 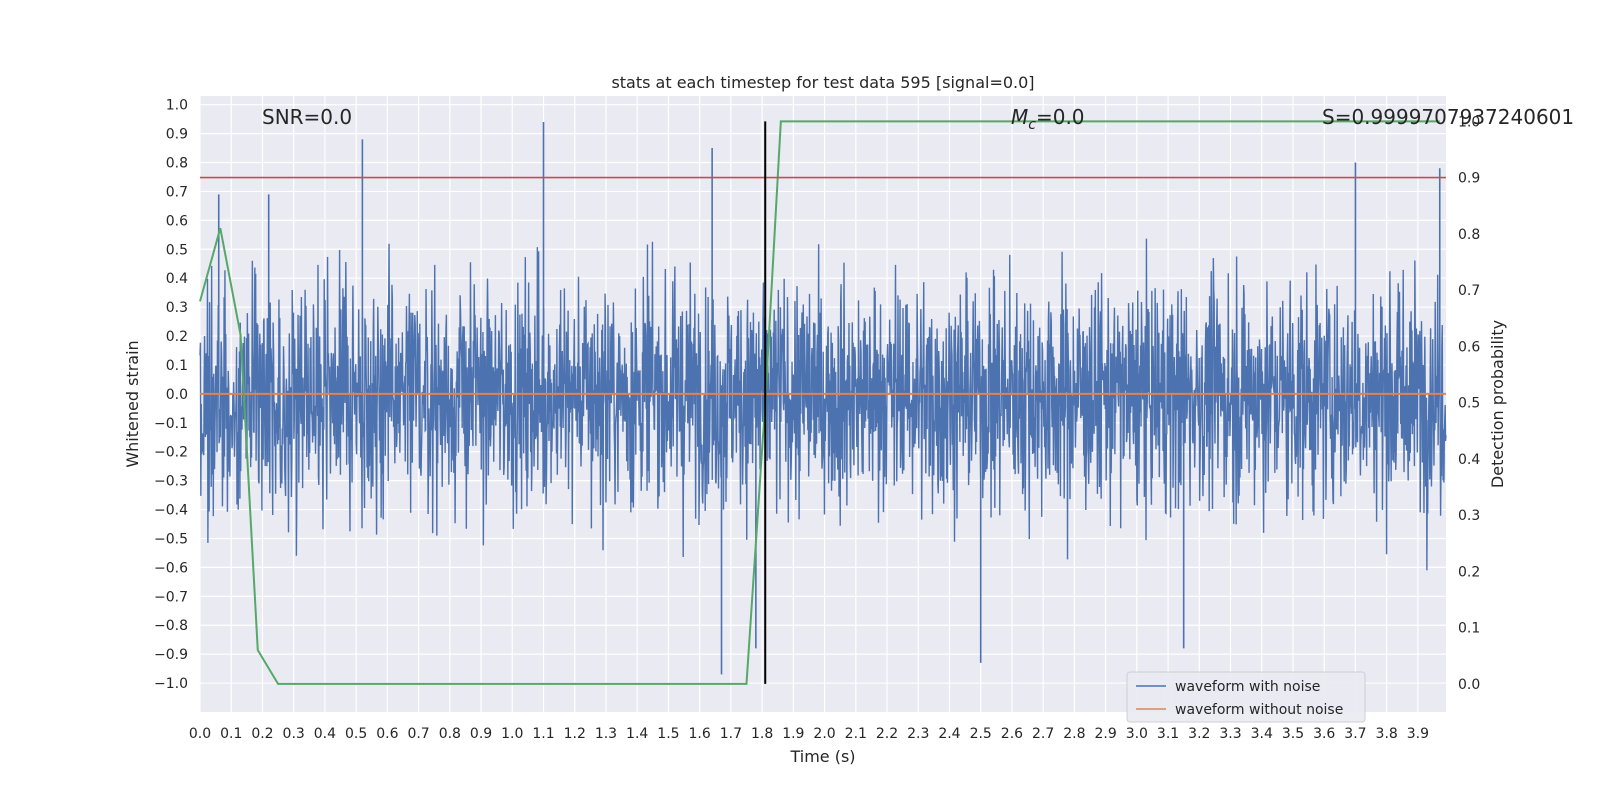 I want to click on x-tick-label: 0.8, so click(x=450, y=734).